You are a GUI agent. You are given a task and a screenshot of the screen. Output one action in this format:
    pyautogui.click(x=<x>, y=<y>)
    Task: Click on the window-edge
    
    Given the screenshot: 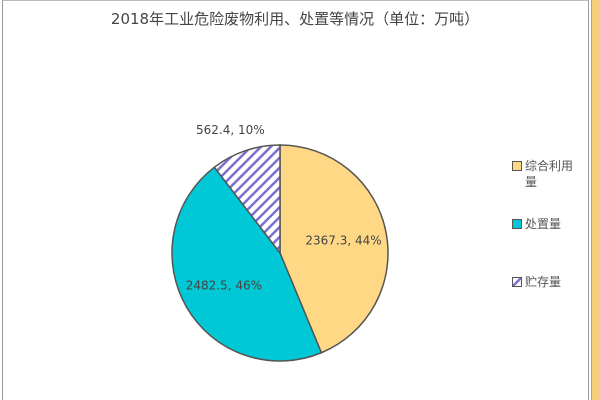 What is the action you would take?
    pyautogui.click(x=595, y=200)
    